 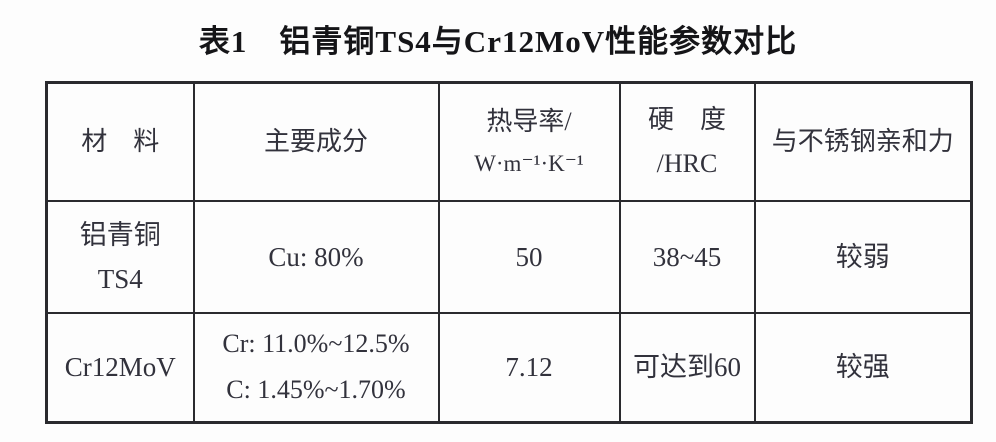 I want to click on header-hardness: 硬 度 /HRC, so click(x=687, y=141).